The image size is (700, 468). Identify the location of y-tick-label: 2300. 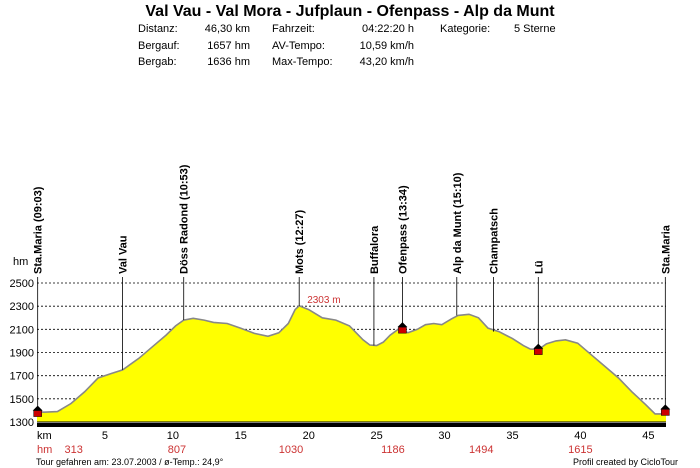
(22, 307).